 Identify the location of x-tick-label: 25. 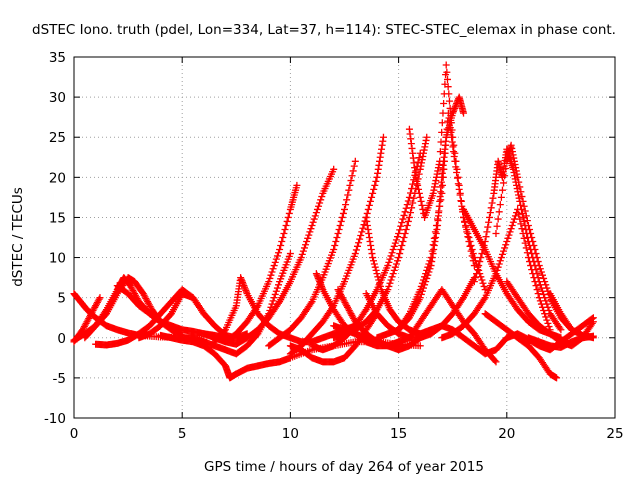
(614, 434).